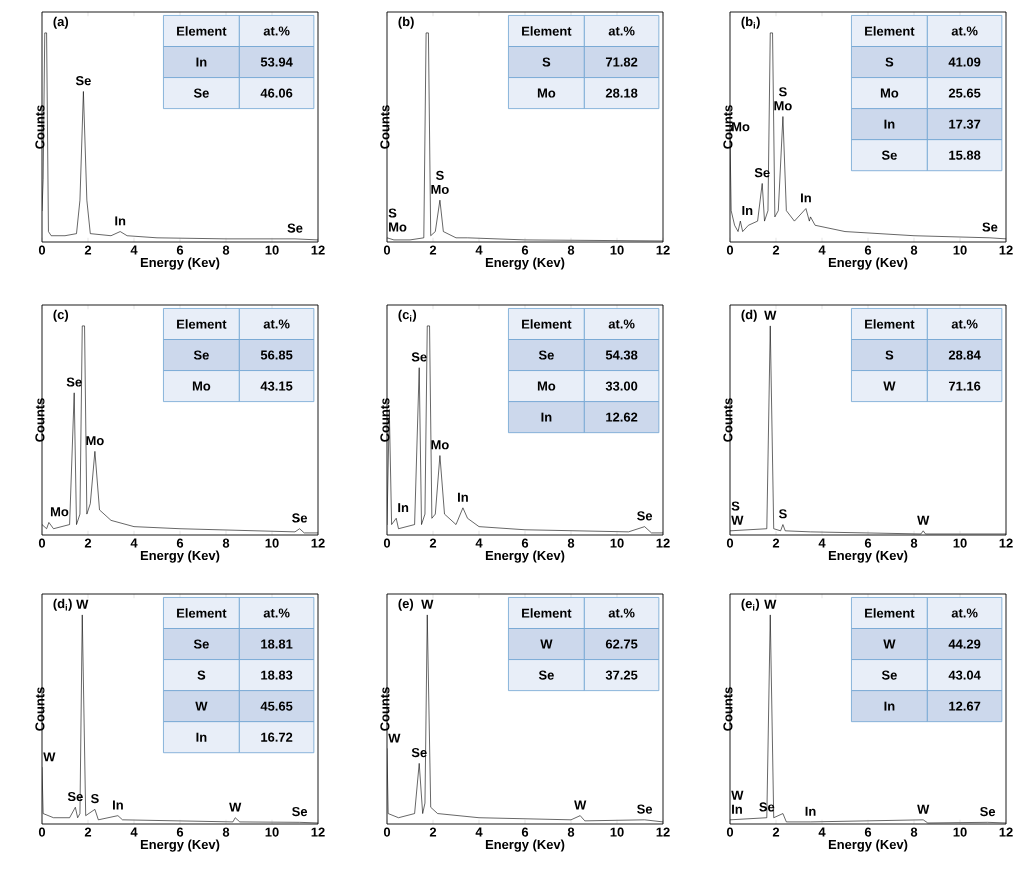 The image size is (1035, 881). What do you see at coordinates (965, 124) in the screenshot?
I see `annotation: 17.37` at bounding box center [965, 124].